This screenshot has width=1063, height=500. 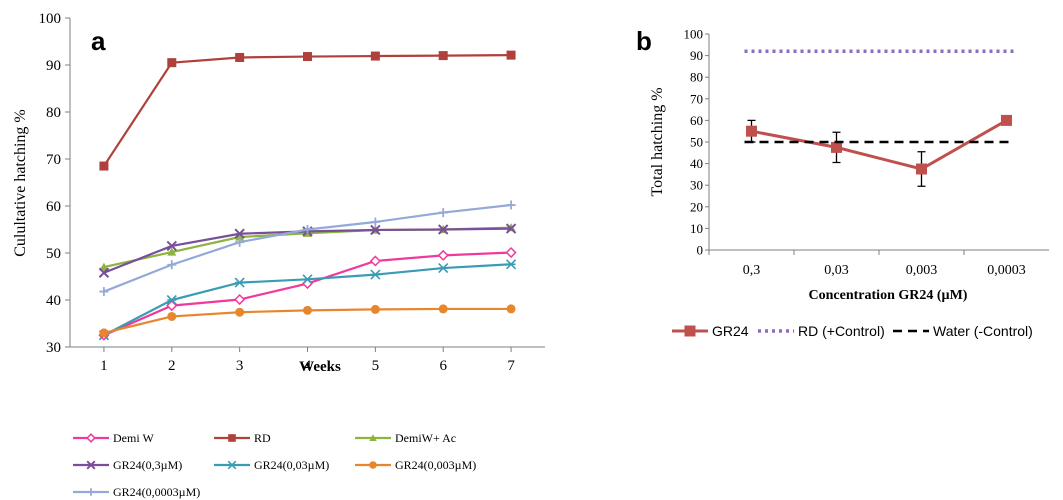 What do you see at coordinates (320, 367) in the screenshot?
I see `chart-a-xlabel: Weeks` at bounding box center [320, 367].